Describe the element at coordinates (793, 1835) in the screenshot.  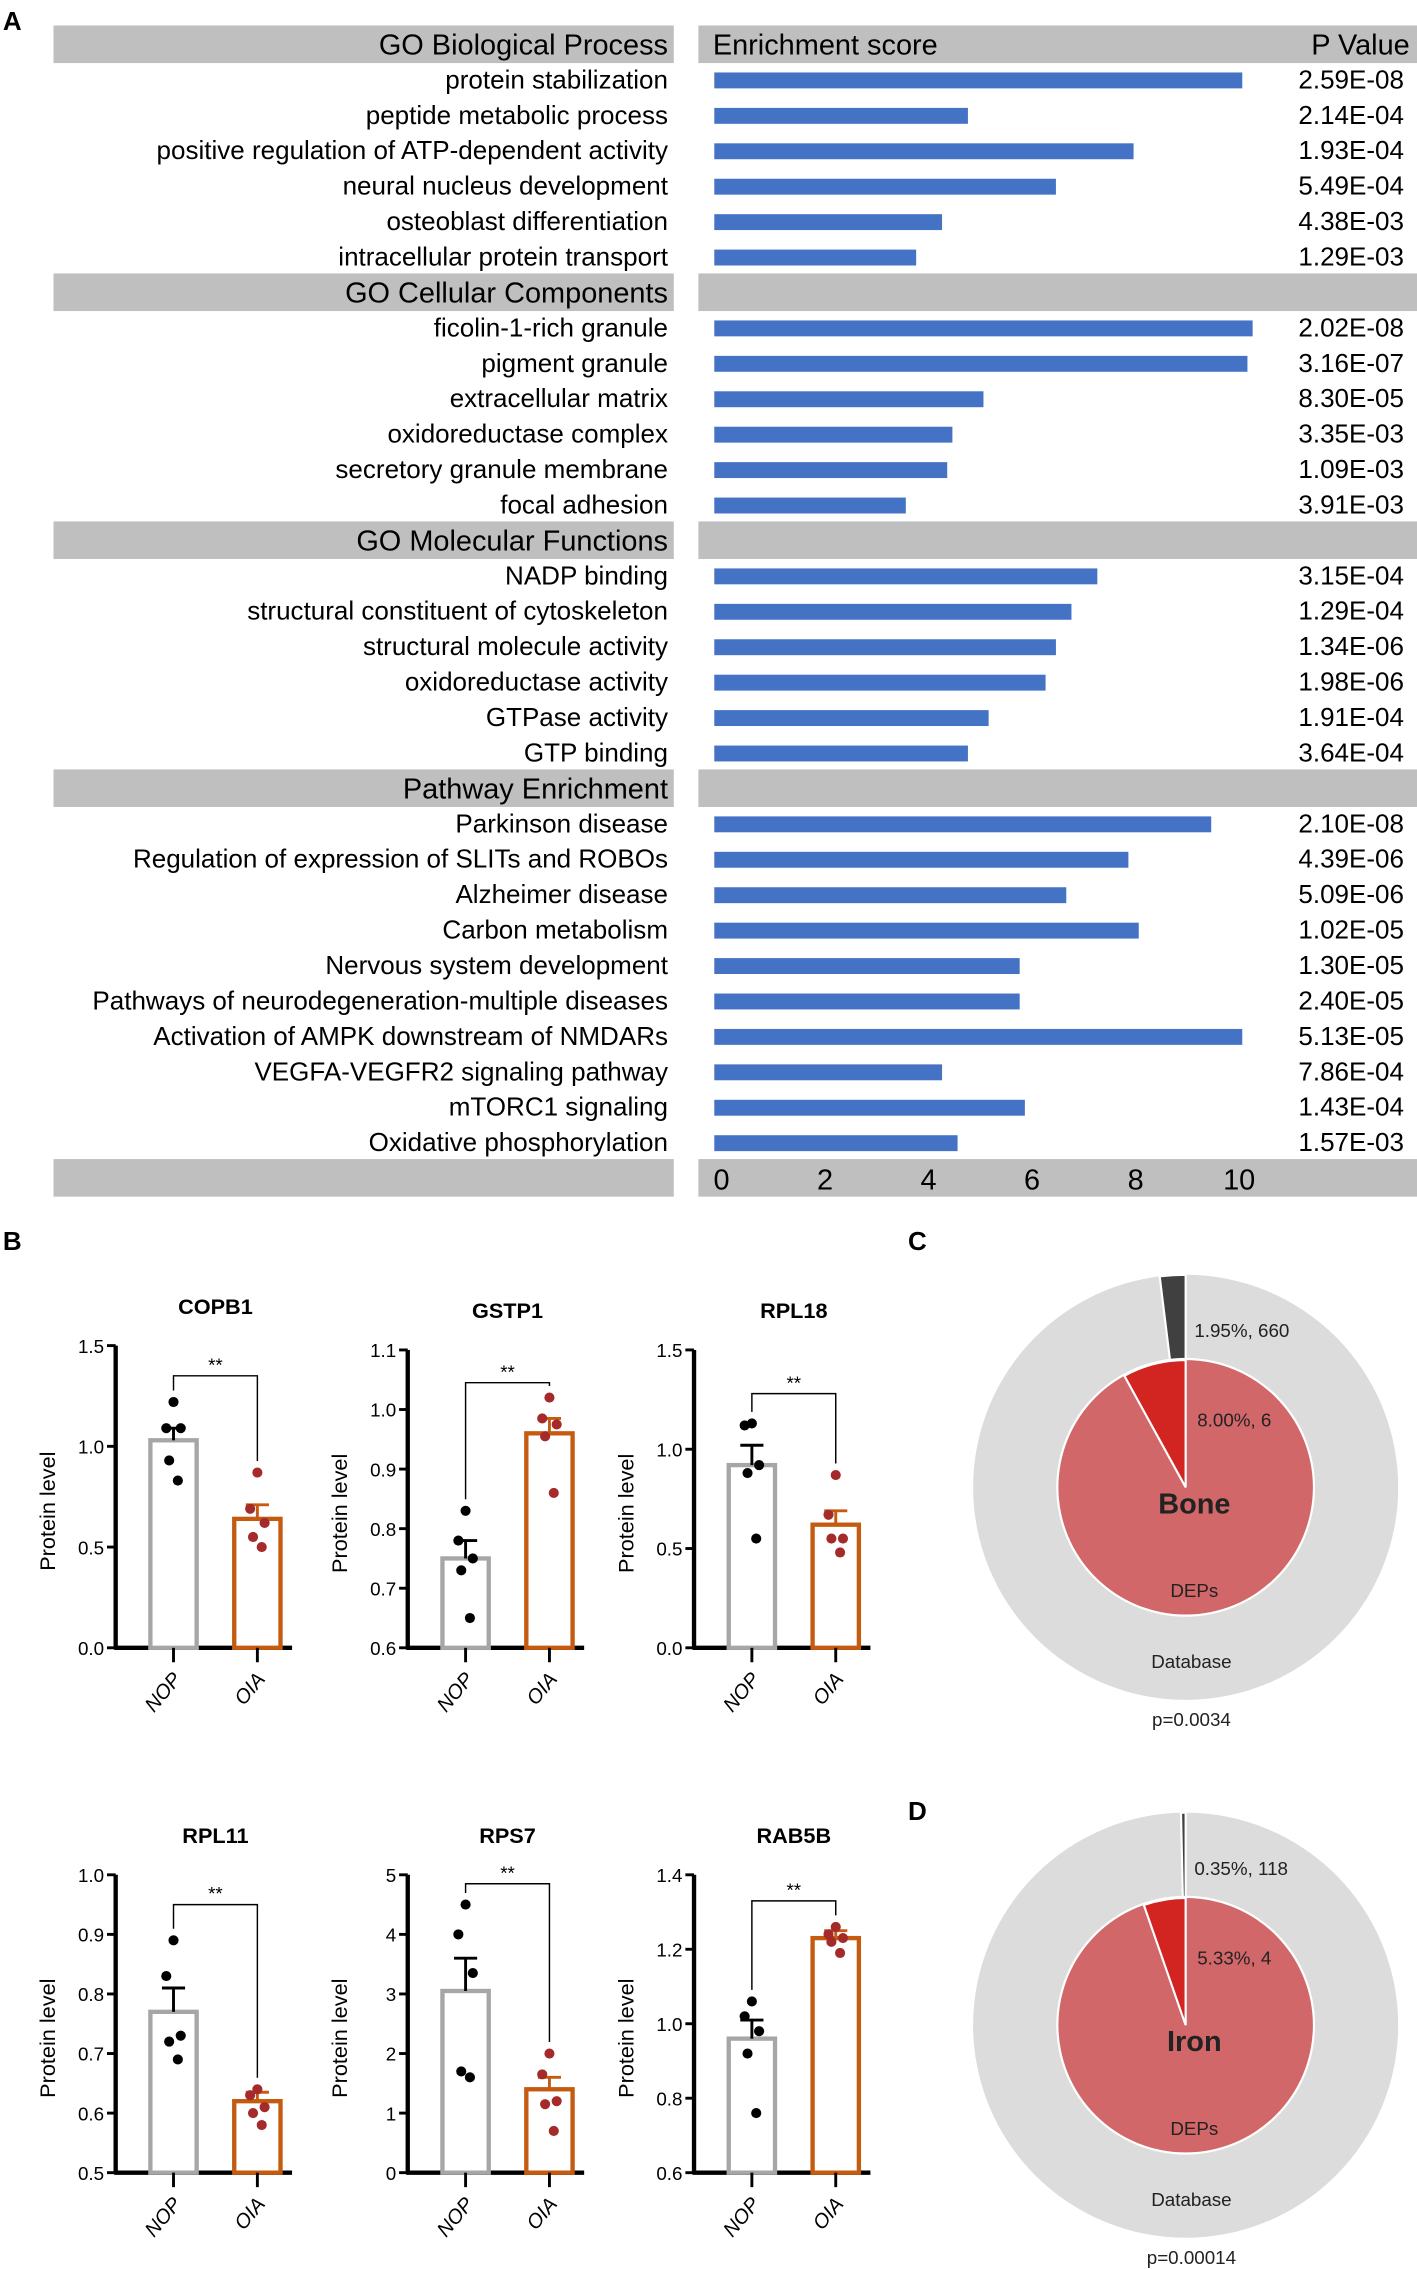
I see `plot-title: RAB5B` at that location.